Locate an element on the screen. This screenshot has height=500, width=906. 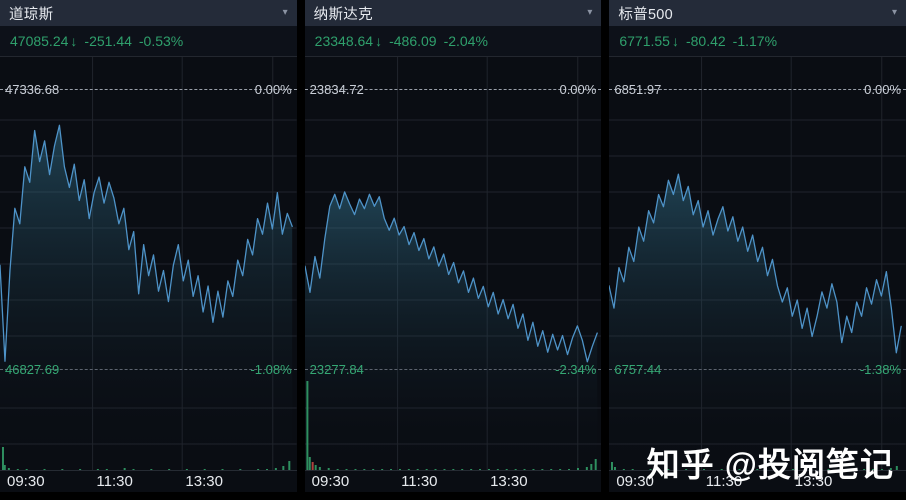
quote-row: 23348.64 ↓ -486.09 -2.04% is located at coordinates (453, 41).